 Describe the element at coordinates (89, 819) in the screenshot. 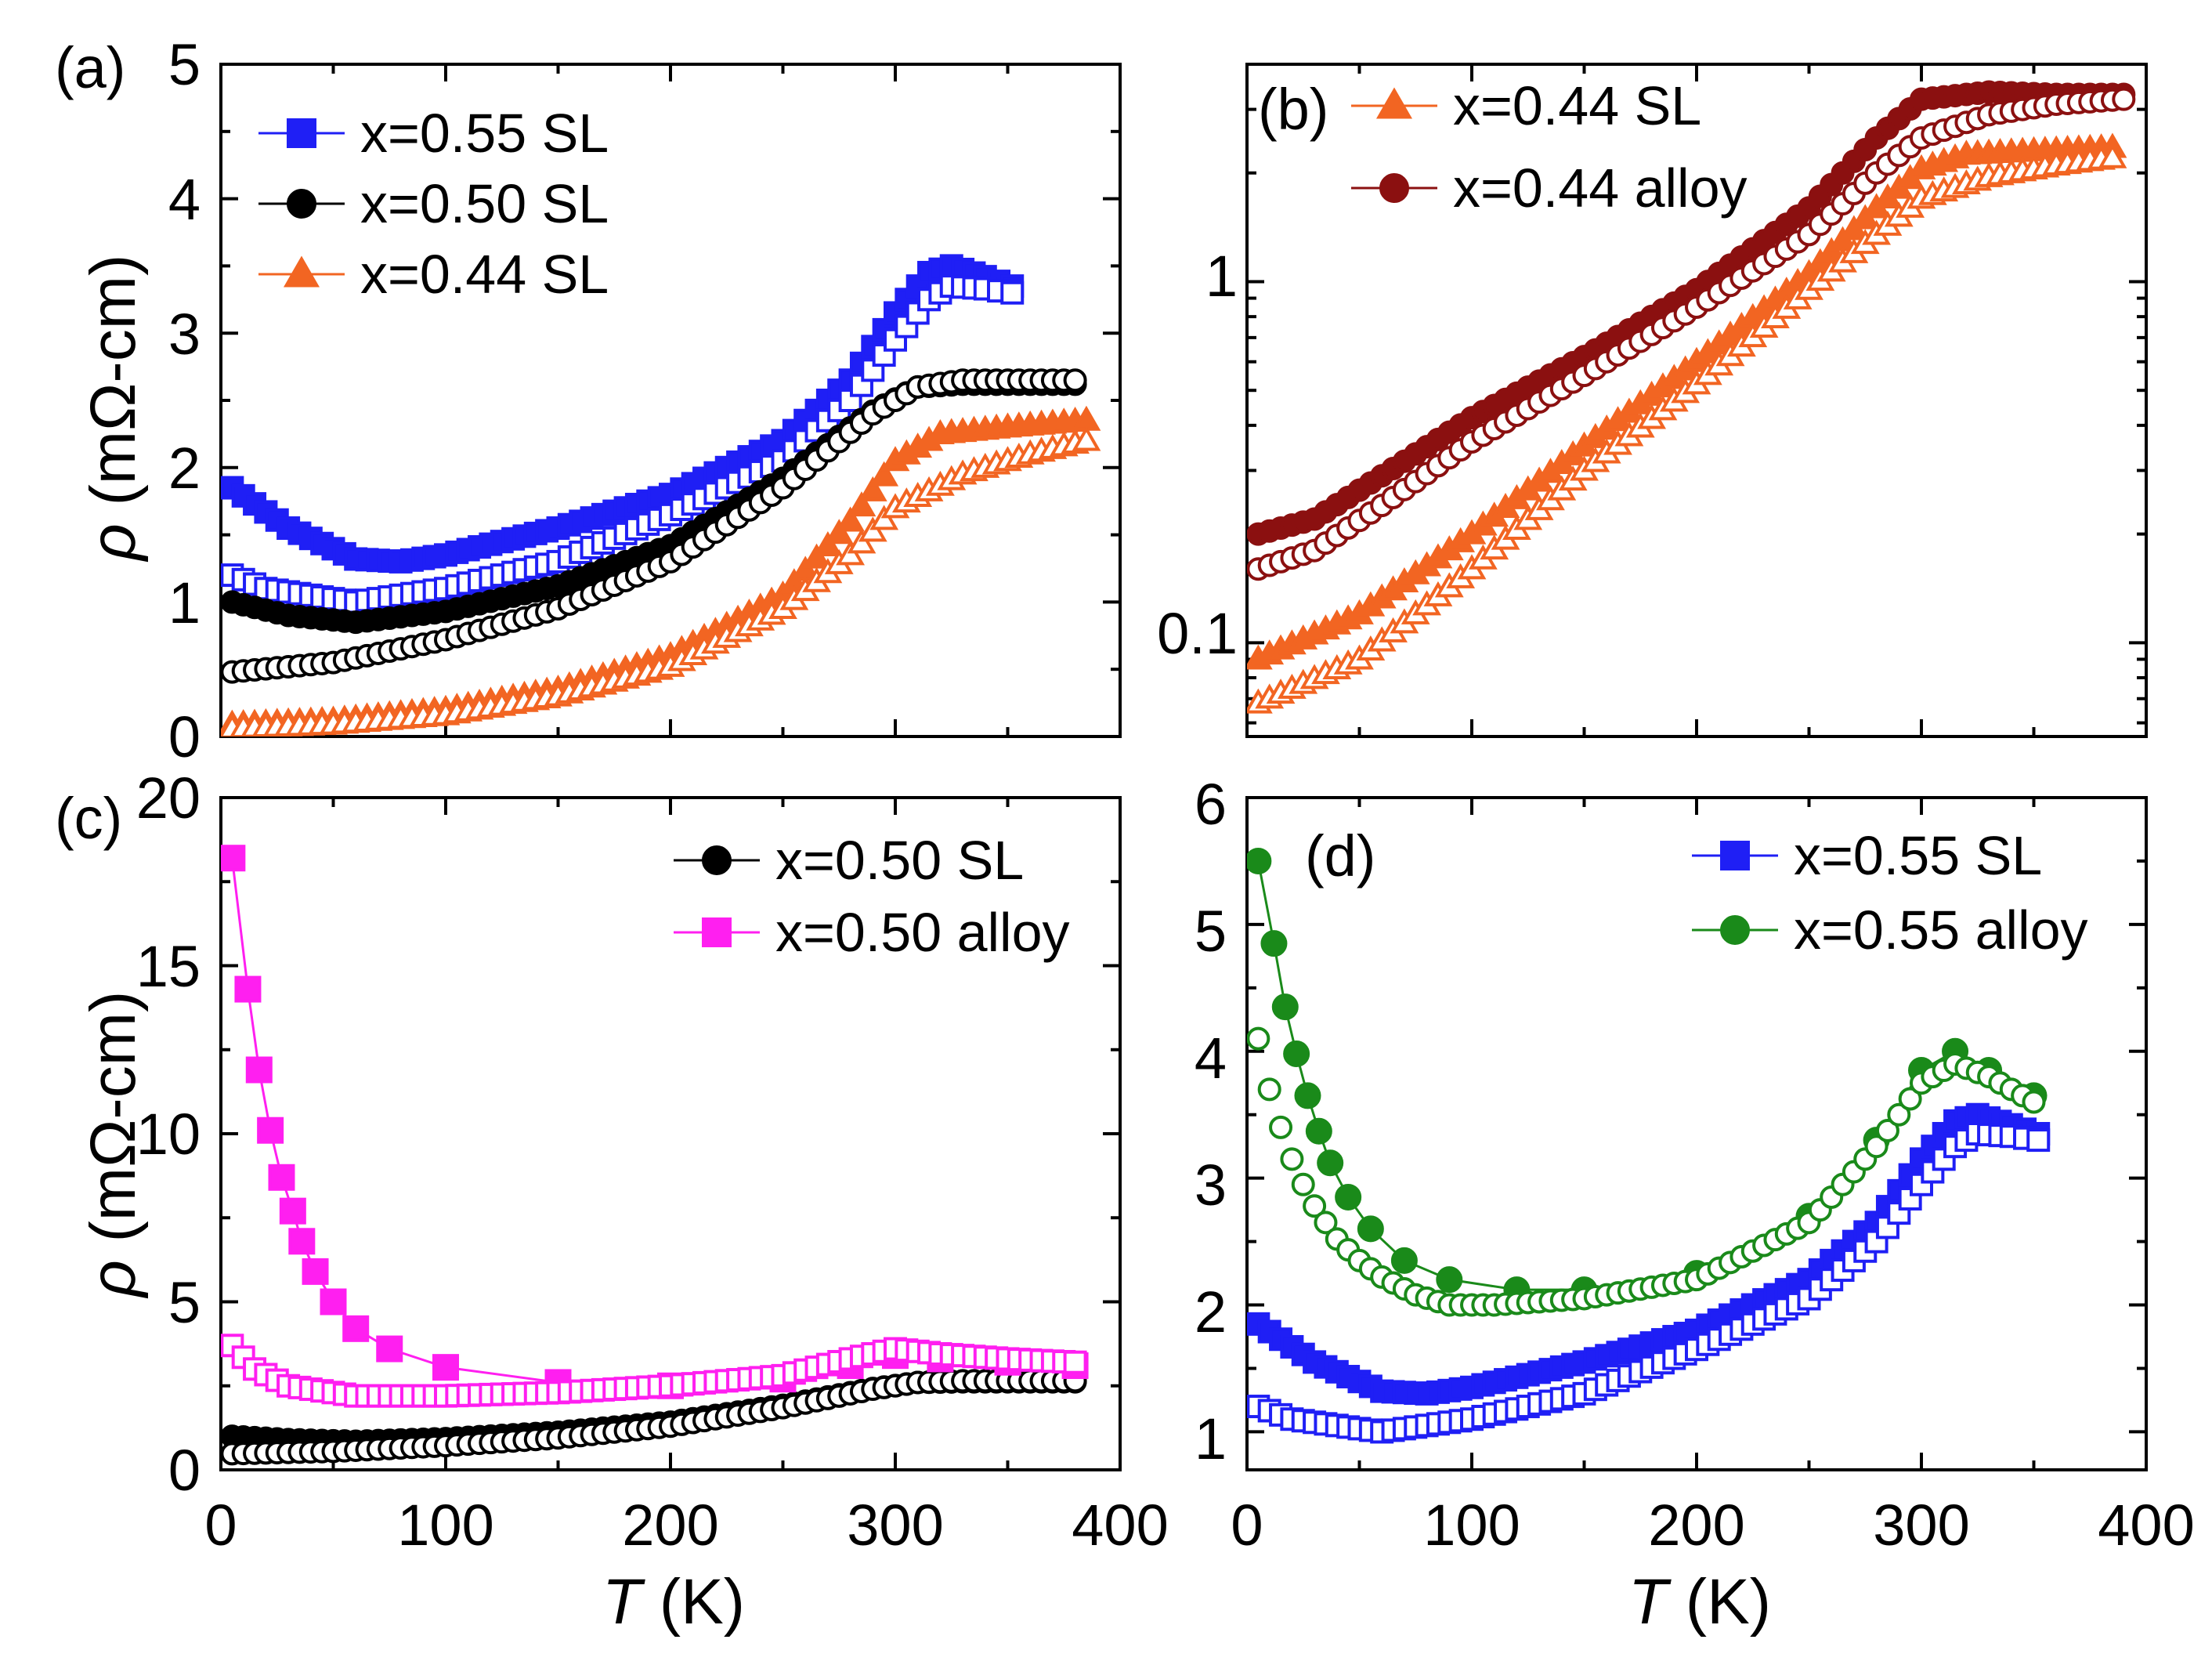

I see `panel-c-label: (c)` at that location.